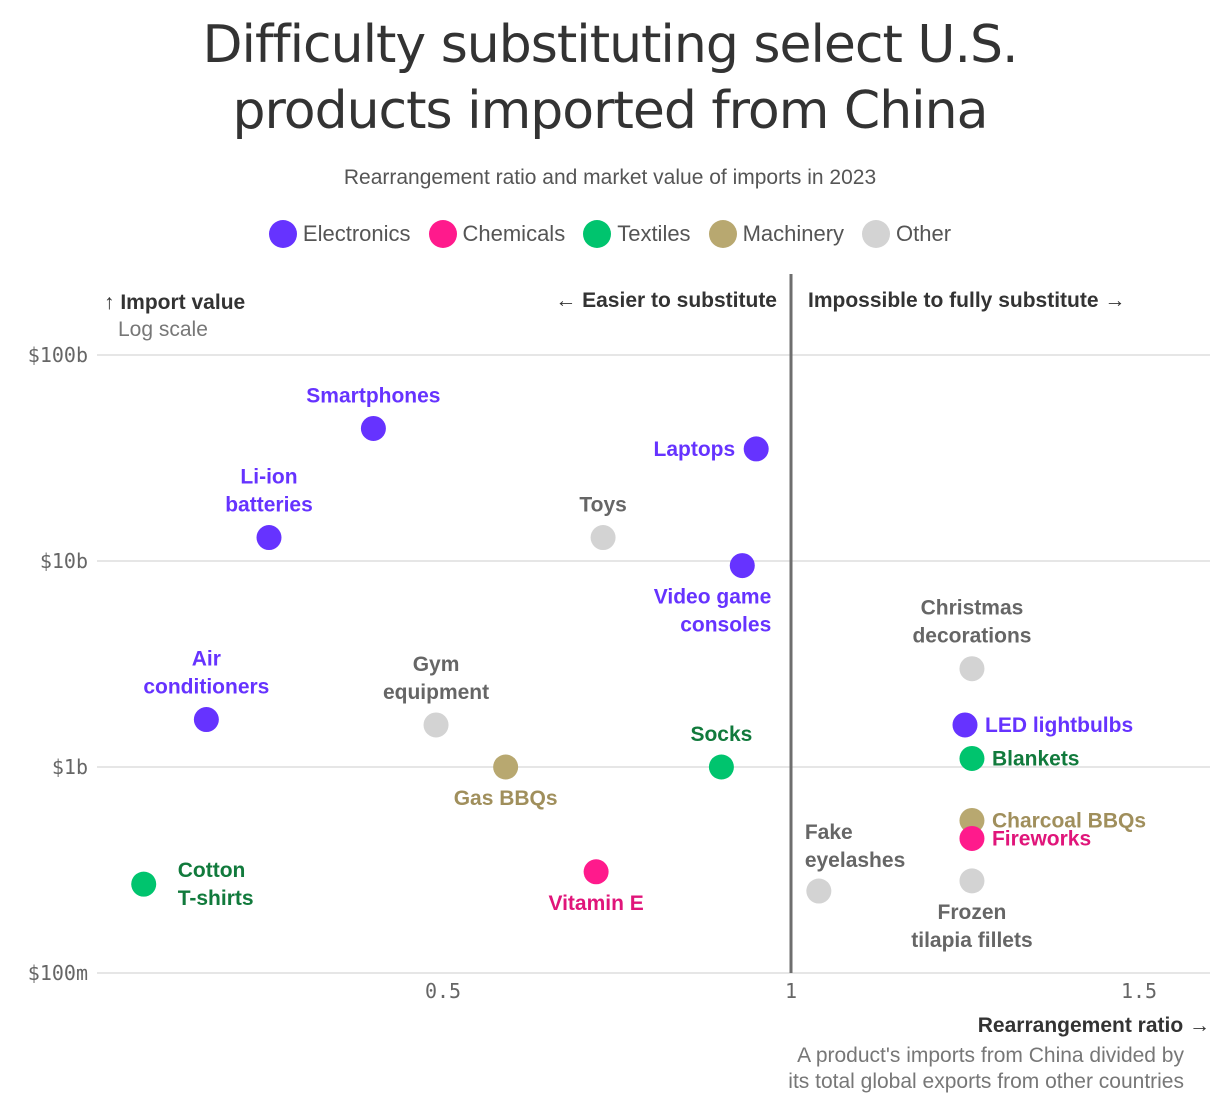  What do you see at coordinates (971, 636) in the screenshot?
I see `data-point-label-line: decorations` at bounding box center [971, 636].